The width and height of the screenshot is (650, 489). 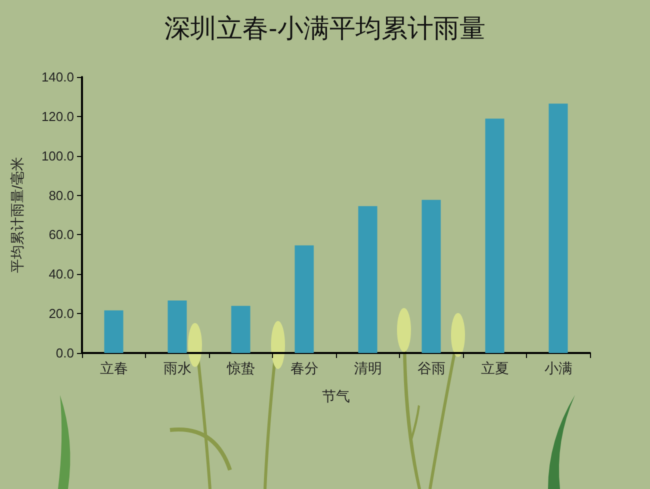 I want to click on x-tick-label: 春分, so click(x=304, y=368).